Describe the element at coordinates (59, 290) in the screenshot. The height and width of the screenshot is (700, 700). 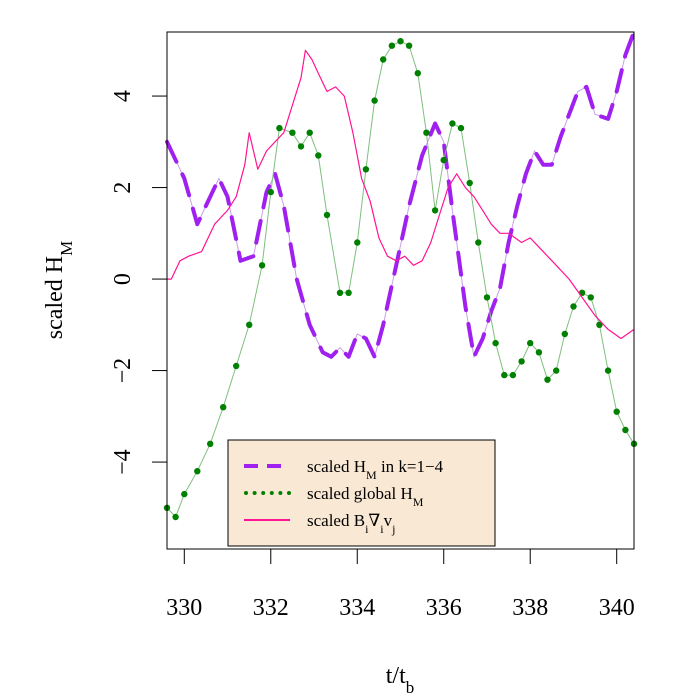
I see `y-axis-title: scaled HM` at that location.